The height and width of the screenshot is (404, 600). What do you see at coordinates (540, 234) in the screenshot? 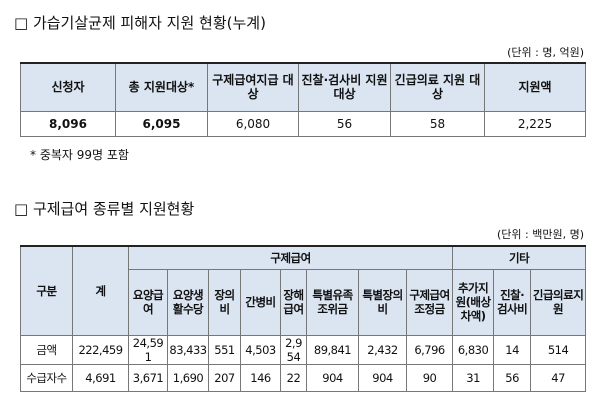
I see `unit-label: (단위 : 백만원, 명)` at bounding box center [540, 234].